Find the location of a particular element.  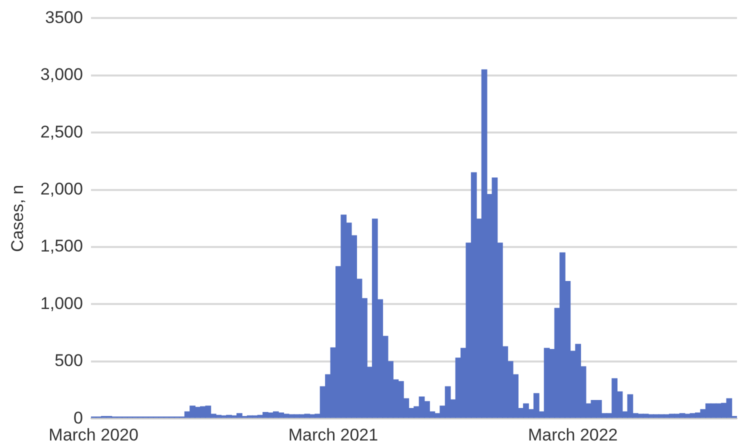

y-tick-label: 2,500 is located at coordinates (61, 132).